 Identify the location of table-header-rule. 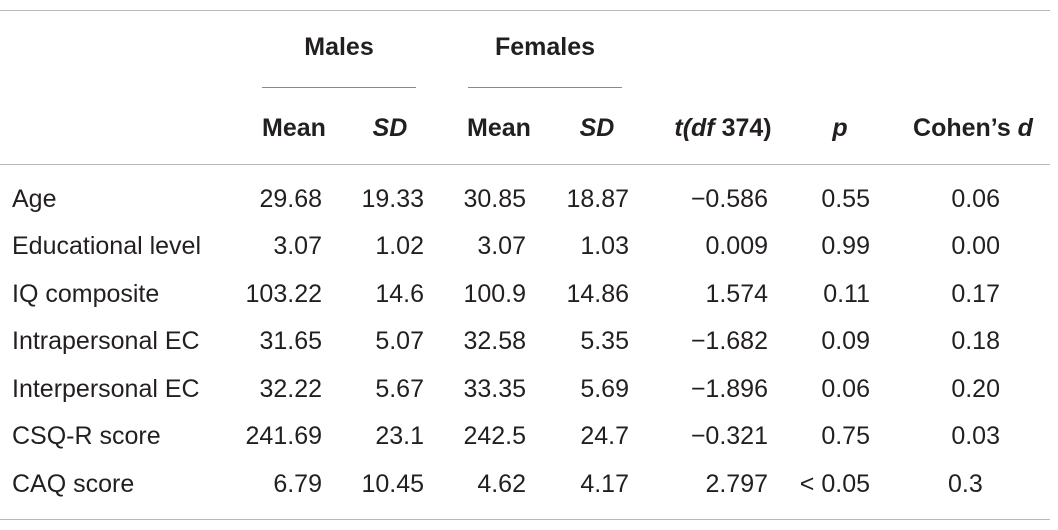
(525, 164).